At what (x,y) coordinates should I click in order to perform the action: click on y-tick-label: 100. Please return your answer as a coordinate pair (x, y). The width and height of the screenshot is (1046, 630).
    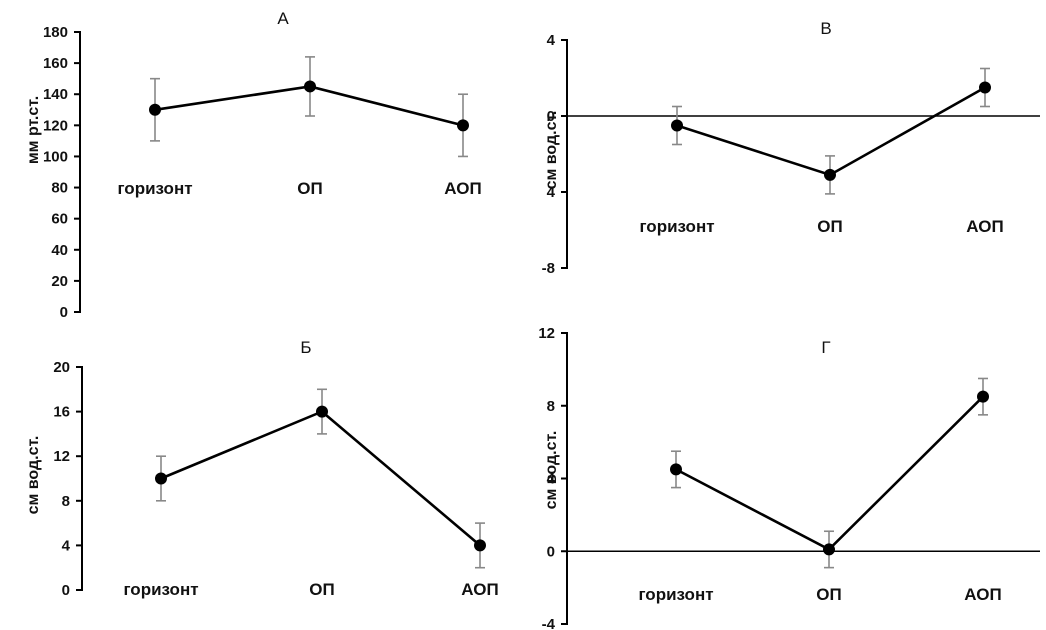
    Looking at the image, I should click on (55, 156).